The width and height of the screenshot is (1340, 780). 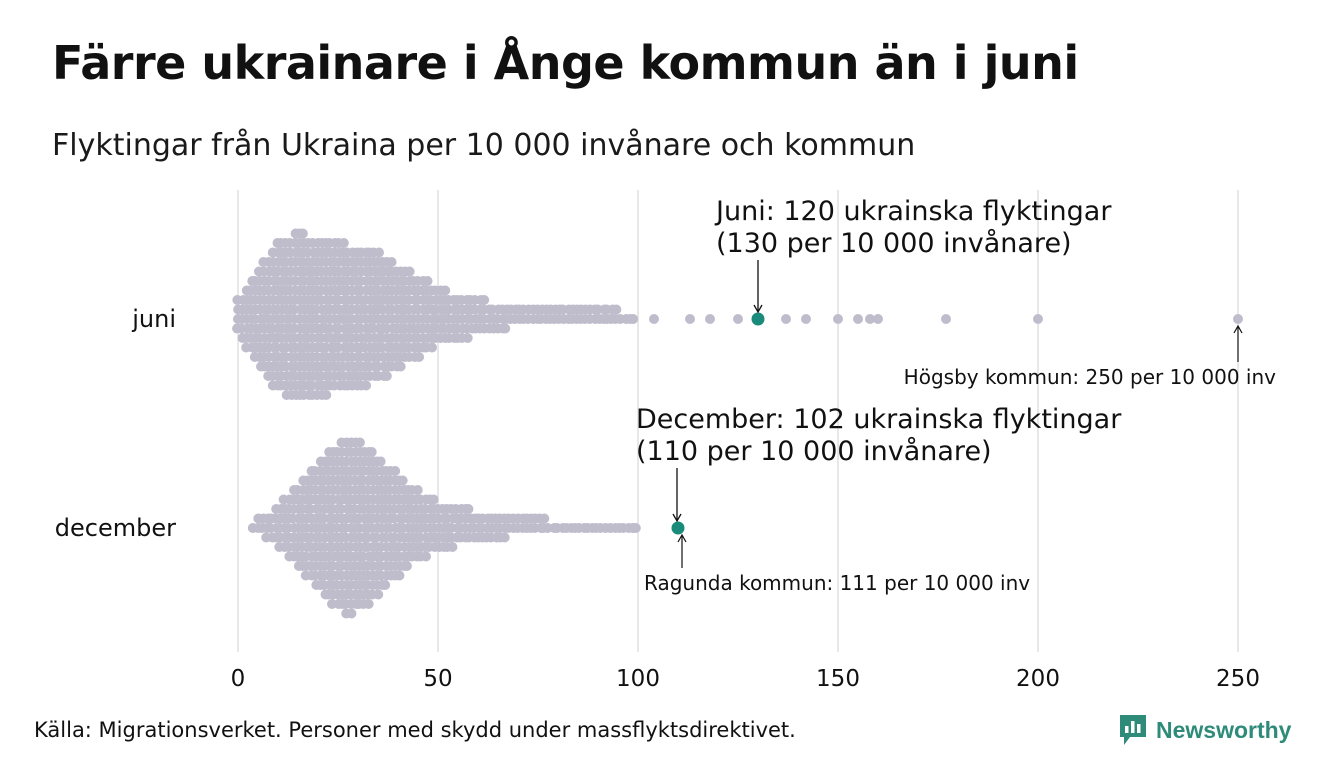 I want to click on highlight-dot-december, so click(x=678, y=528).